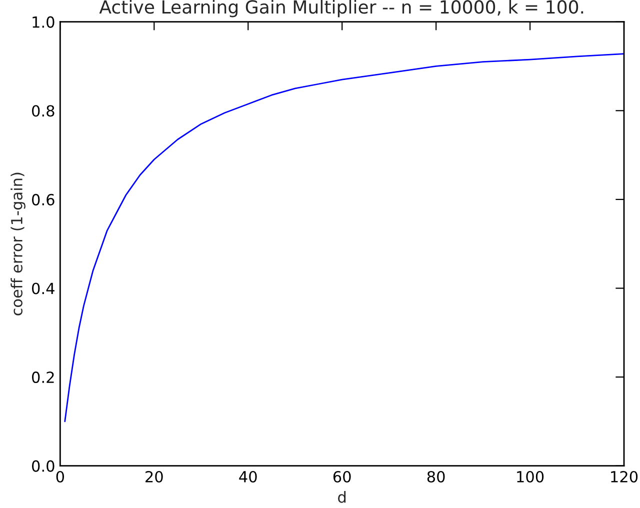 The height and width of the screenshot is (508, 640). I want to click on x-tick-label: 40, so click(248, 476).